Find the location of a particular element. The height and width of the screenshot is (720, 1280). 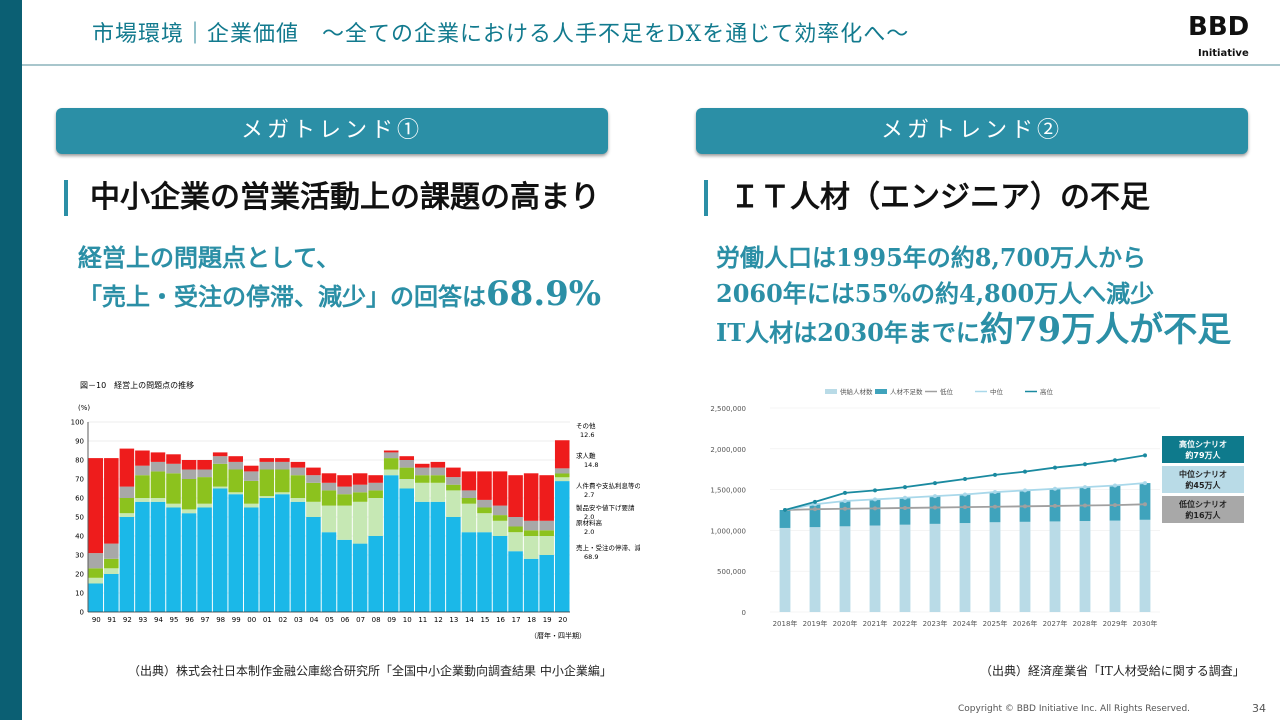

y-tick-label: 50 is located at coordinates (79, 518).